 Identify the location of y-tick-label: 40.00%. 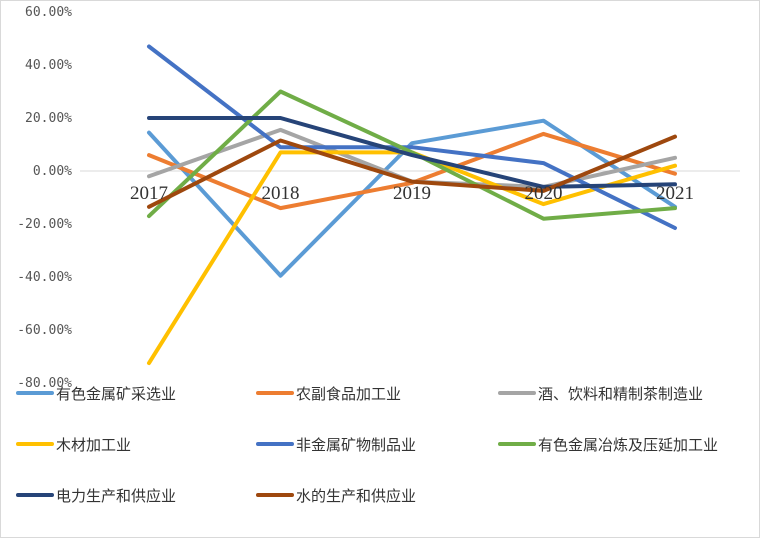
(48, 65).